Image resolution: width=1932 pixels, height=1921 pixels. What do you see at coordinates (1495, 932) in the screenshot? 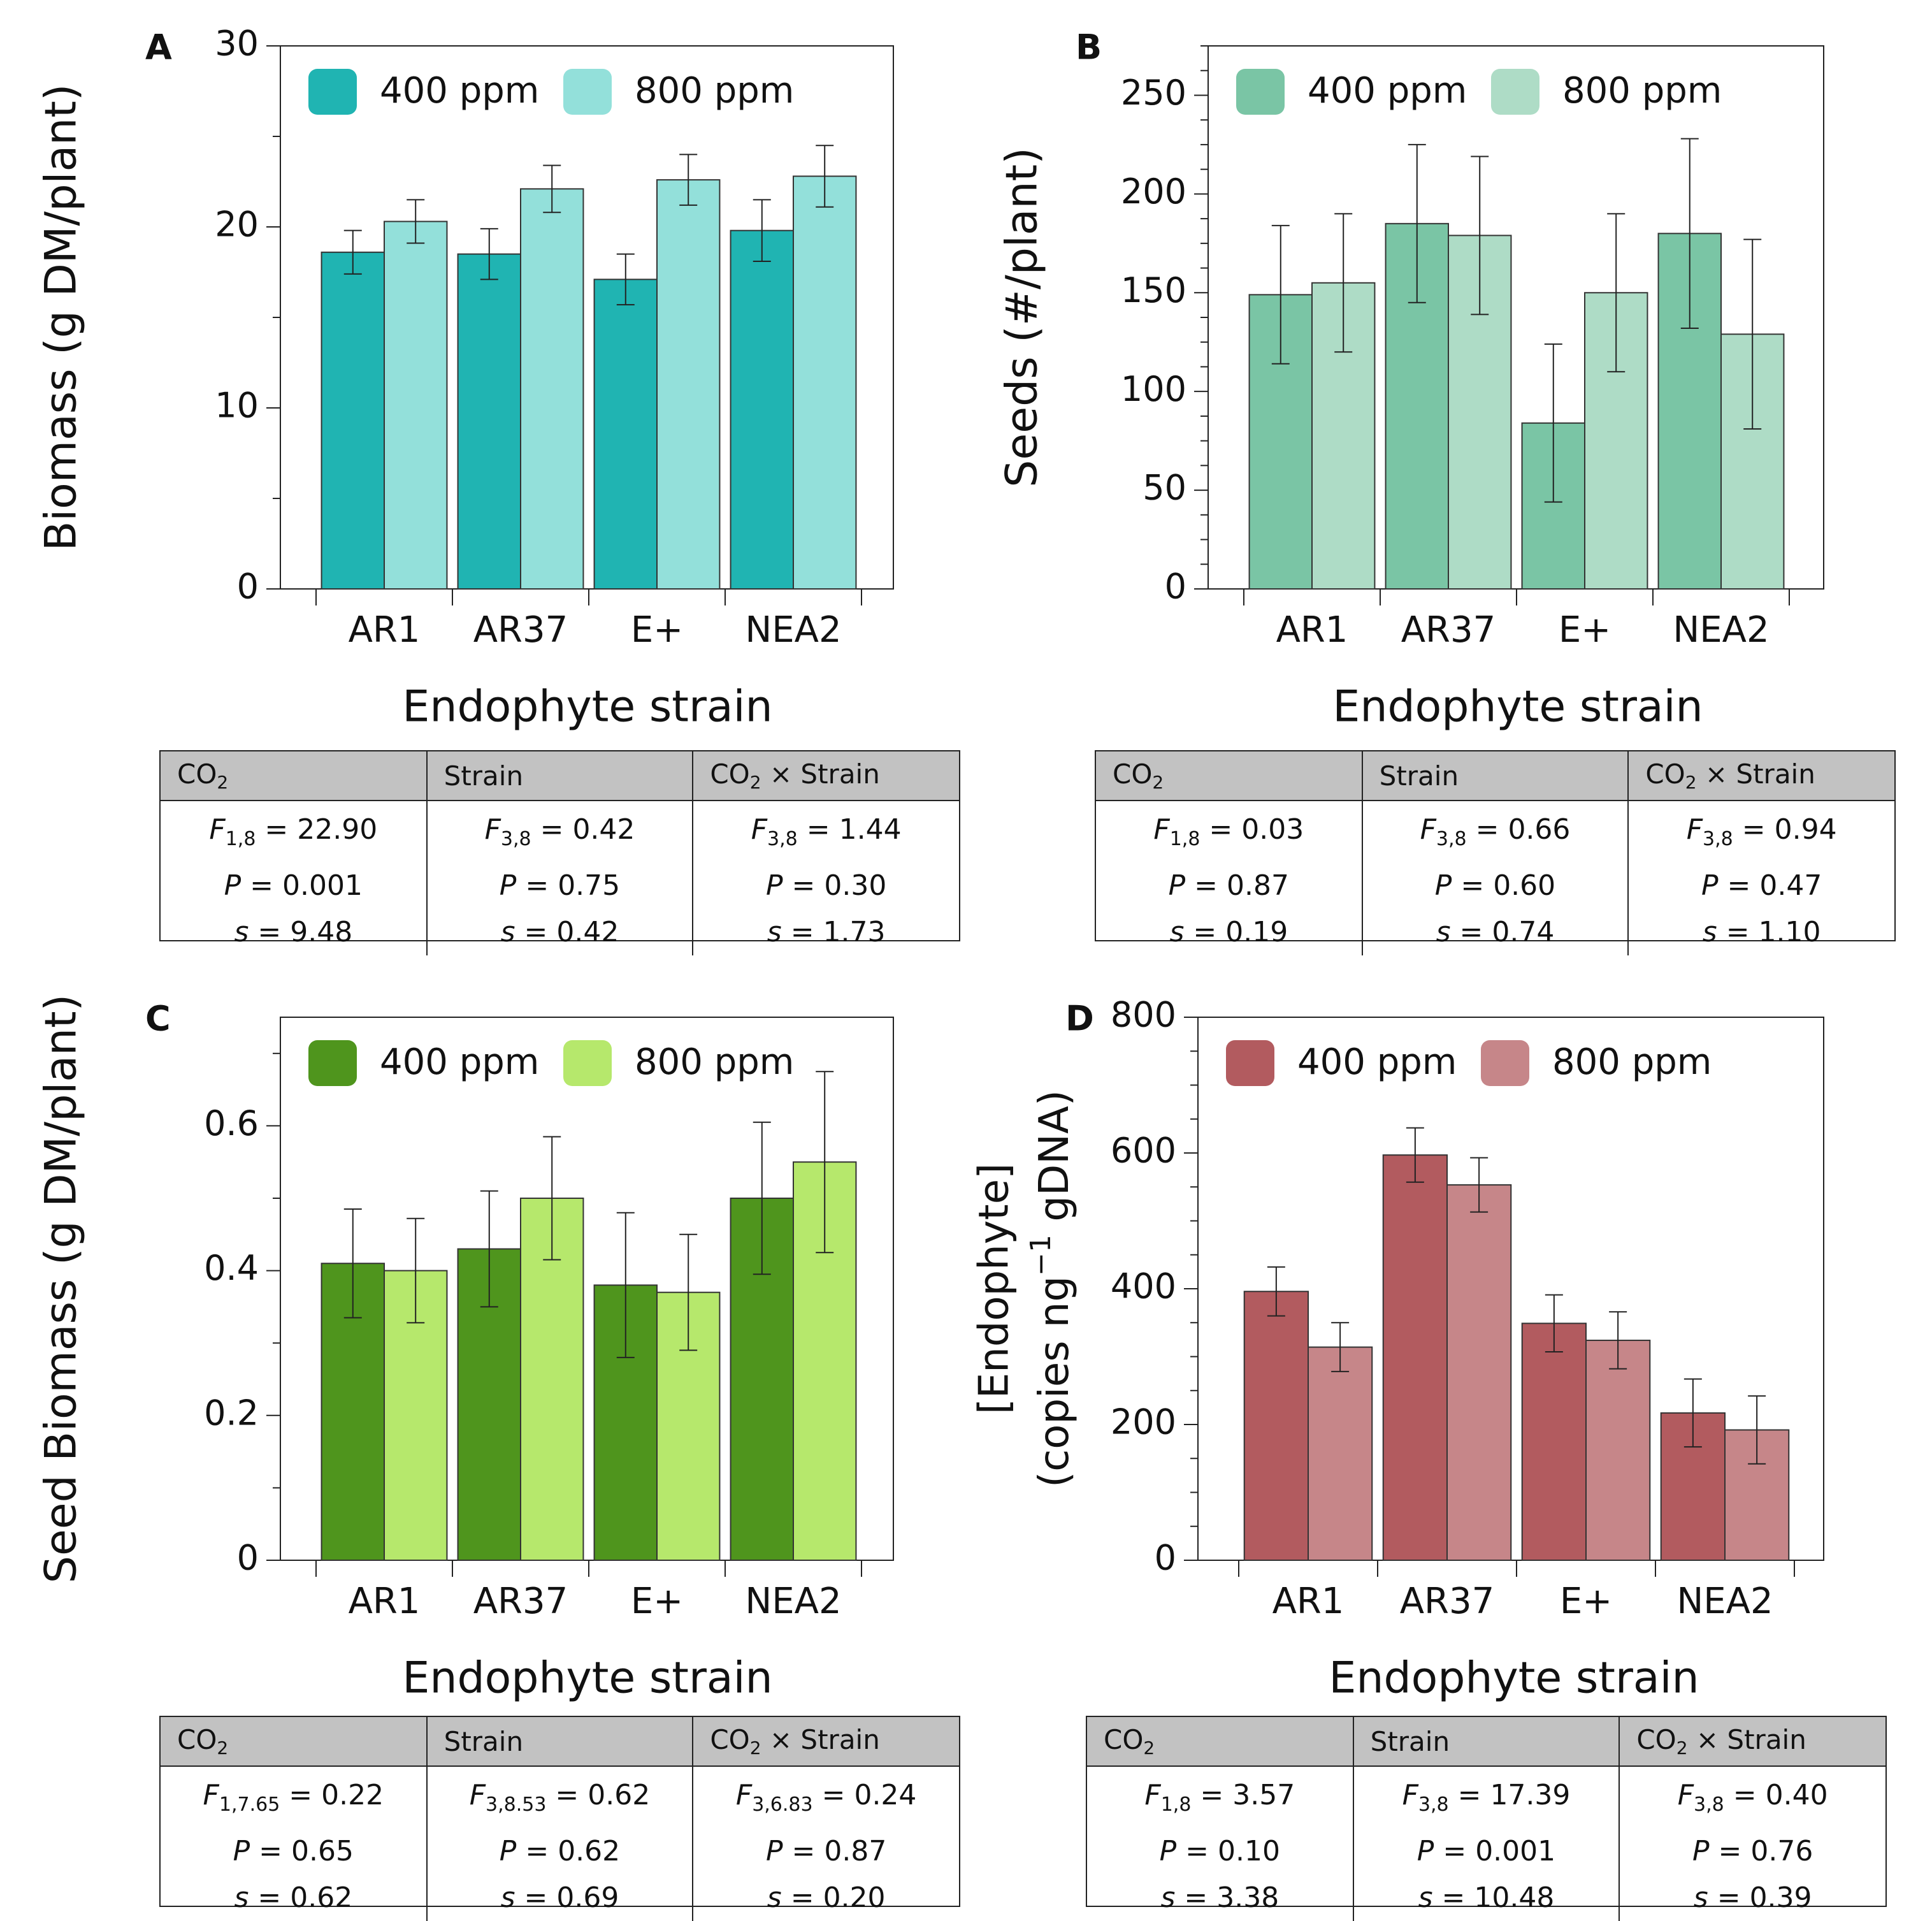
I see `s-value: s = 0.74` at bounding box center [1495, 932].